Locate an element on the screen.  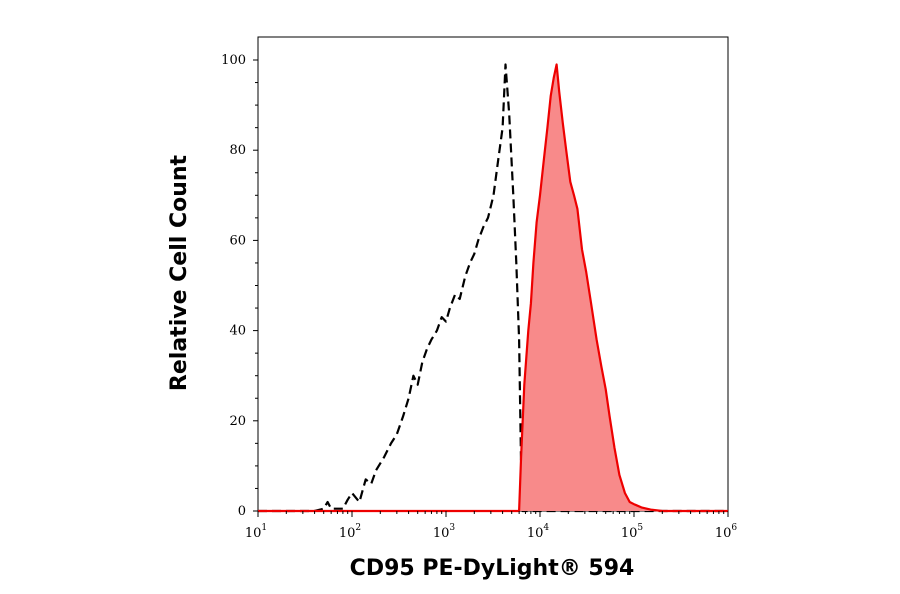
y-tick-label: 0 is located at coordinates (242, 511).